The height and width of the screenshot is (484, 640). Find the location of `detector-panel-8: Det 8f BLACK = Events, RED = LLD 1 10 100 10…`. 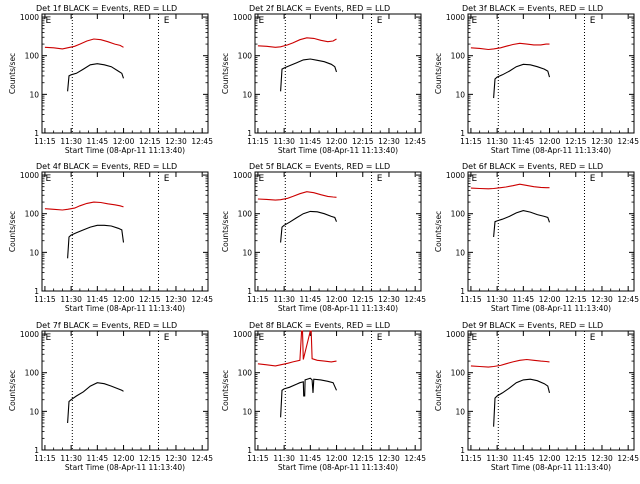

detector-panel-8: Det 8f BLACK = Events, RED = LLD 1 10 100 10… is located at coordinates (323, 396).